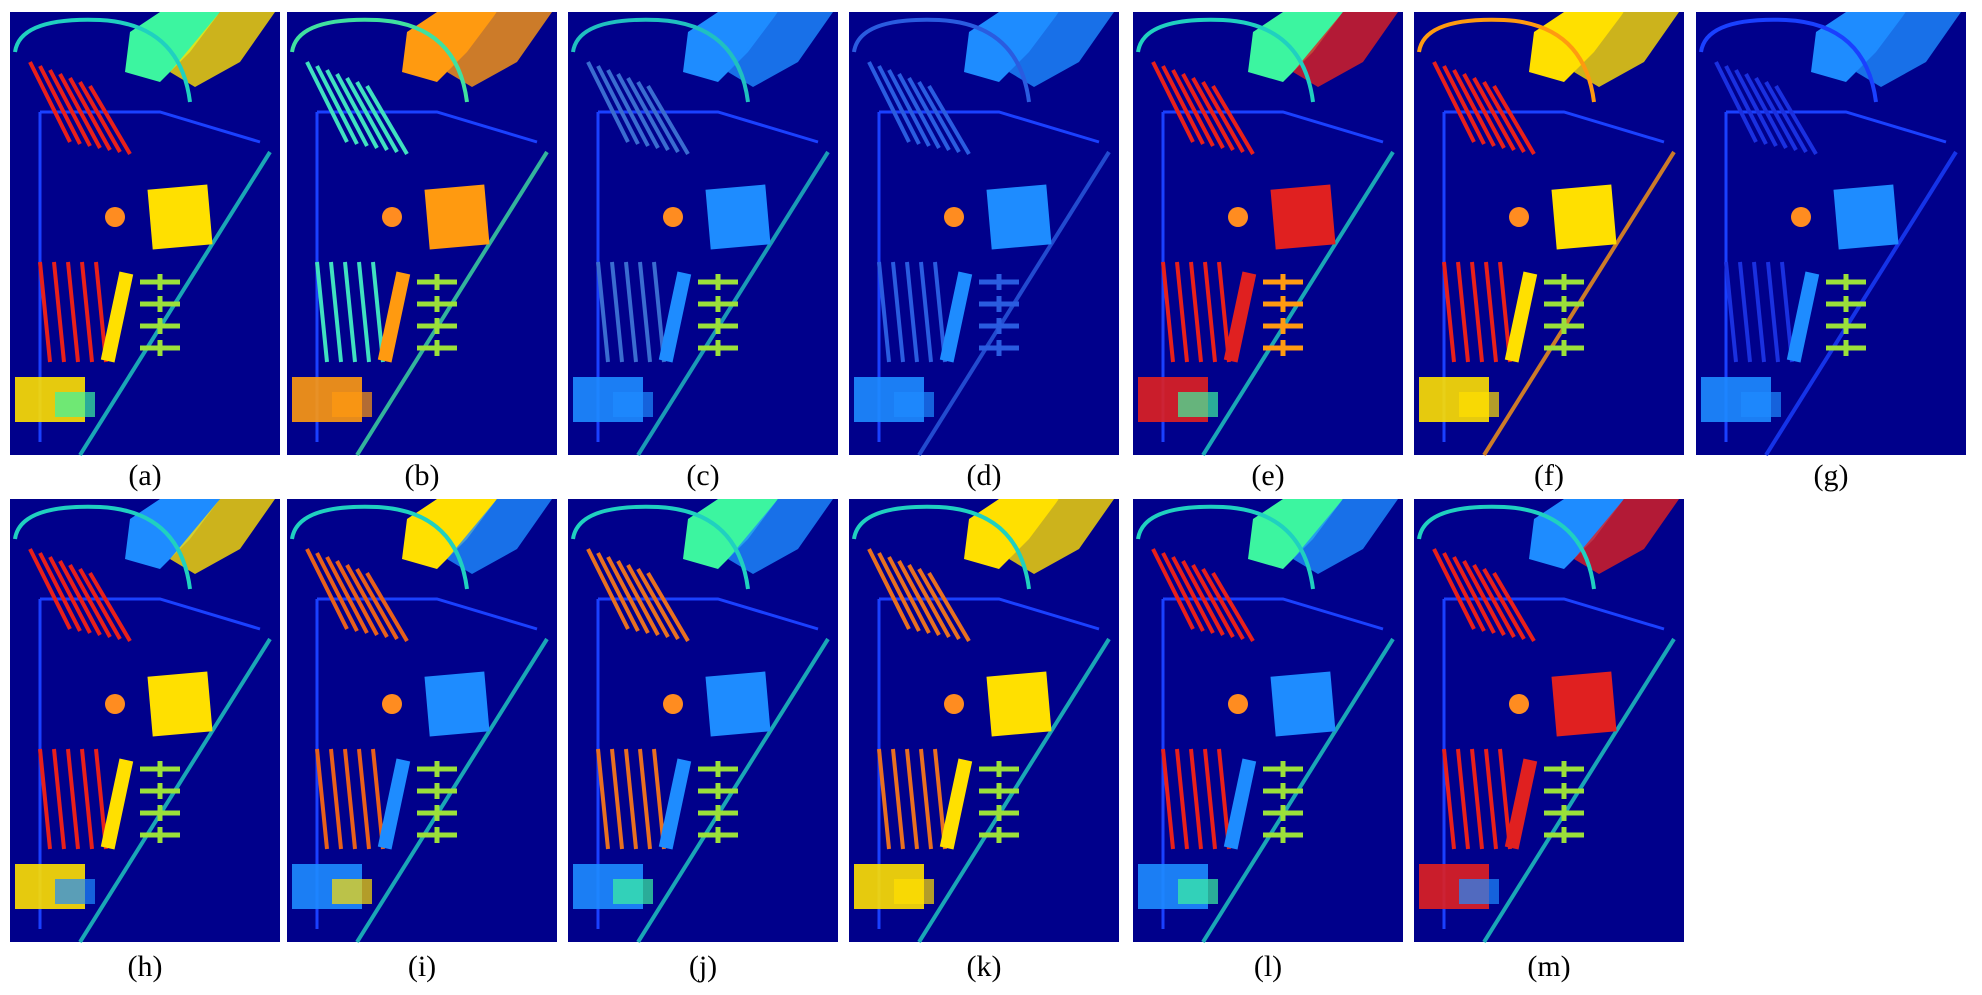 The width and height of the screenshot is (1982, 995). Describe the element at coordinates (984, 966) in the screenshot. I see `panel-label: (k)` at that location.